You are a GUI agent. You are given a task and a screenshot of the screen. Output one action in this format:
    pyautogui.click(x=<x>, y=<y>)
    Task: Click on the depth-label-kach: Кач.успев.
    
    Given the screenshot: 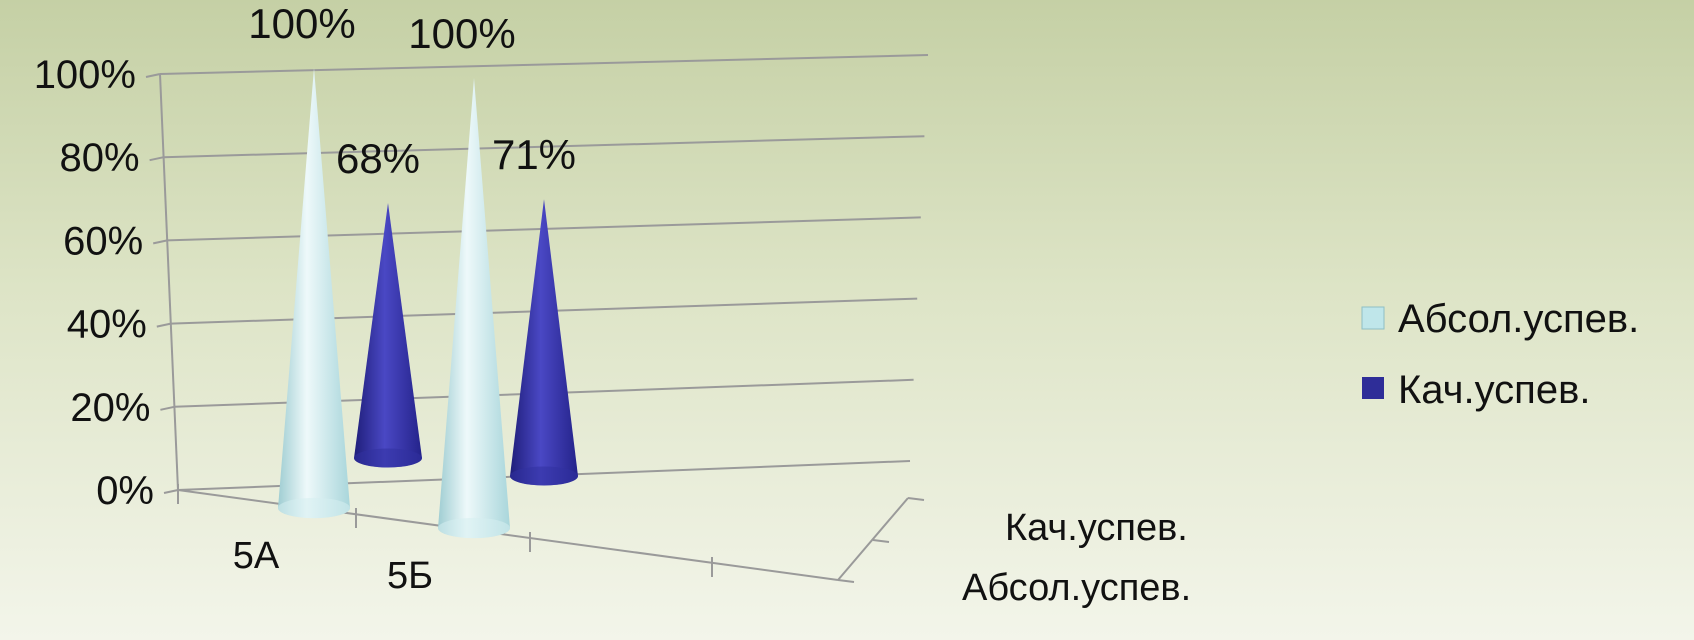 What is the action you would take?
    pyautogui.click(x=1096, y=528)
    